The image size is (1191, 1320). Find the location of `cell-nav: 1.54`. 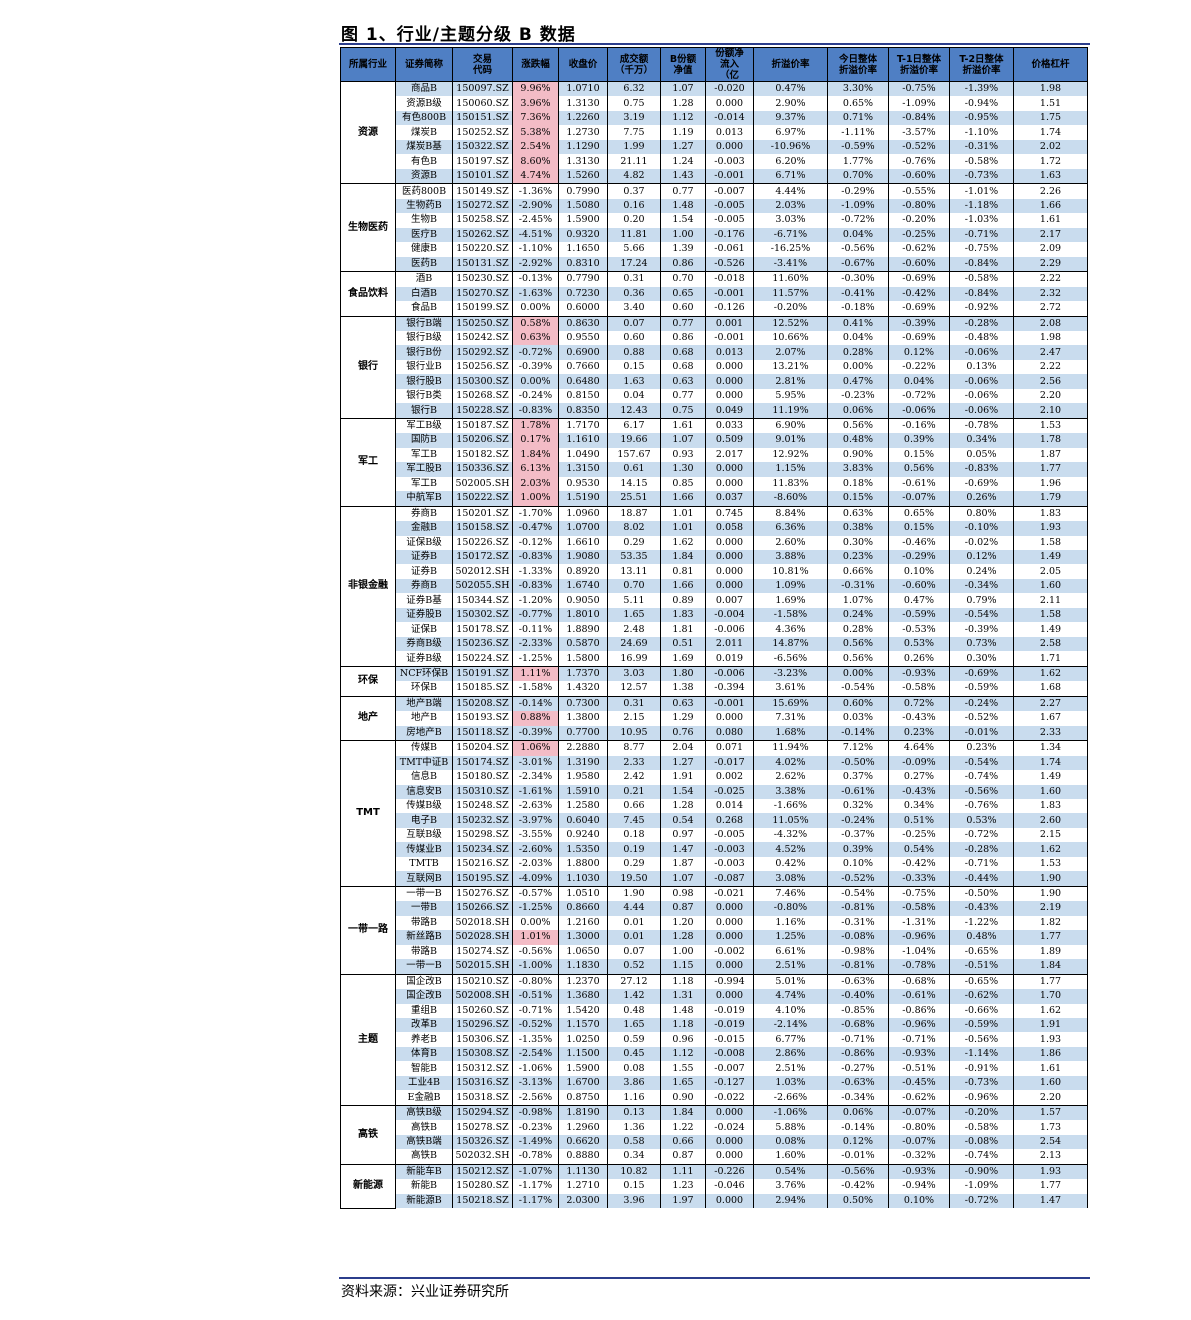

cell-nav: 1.54 is located at coordinates (683, 220).